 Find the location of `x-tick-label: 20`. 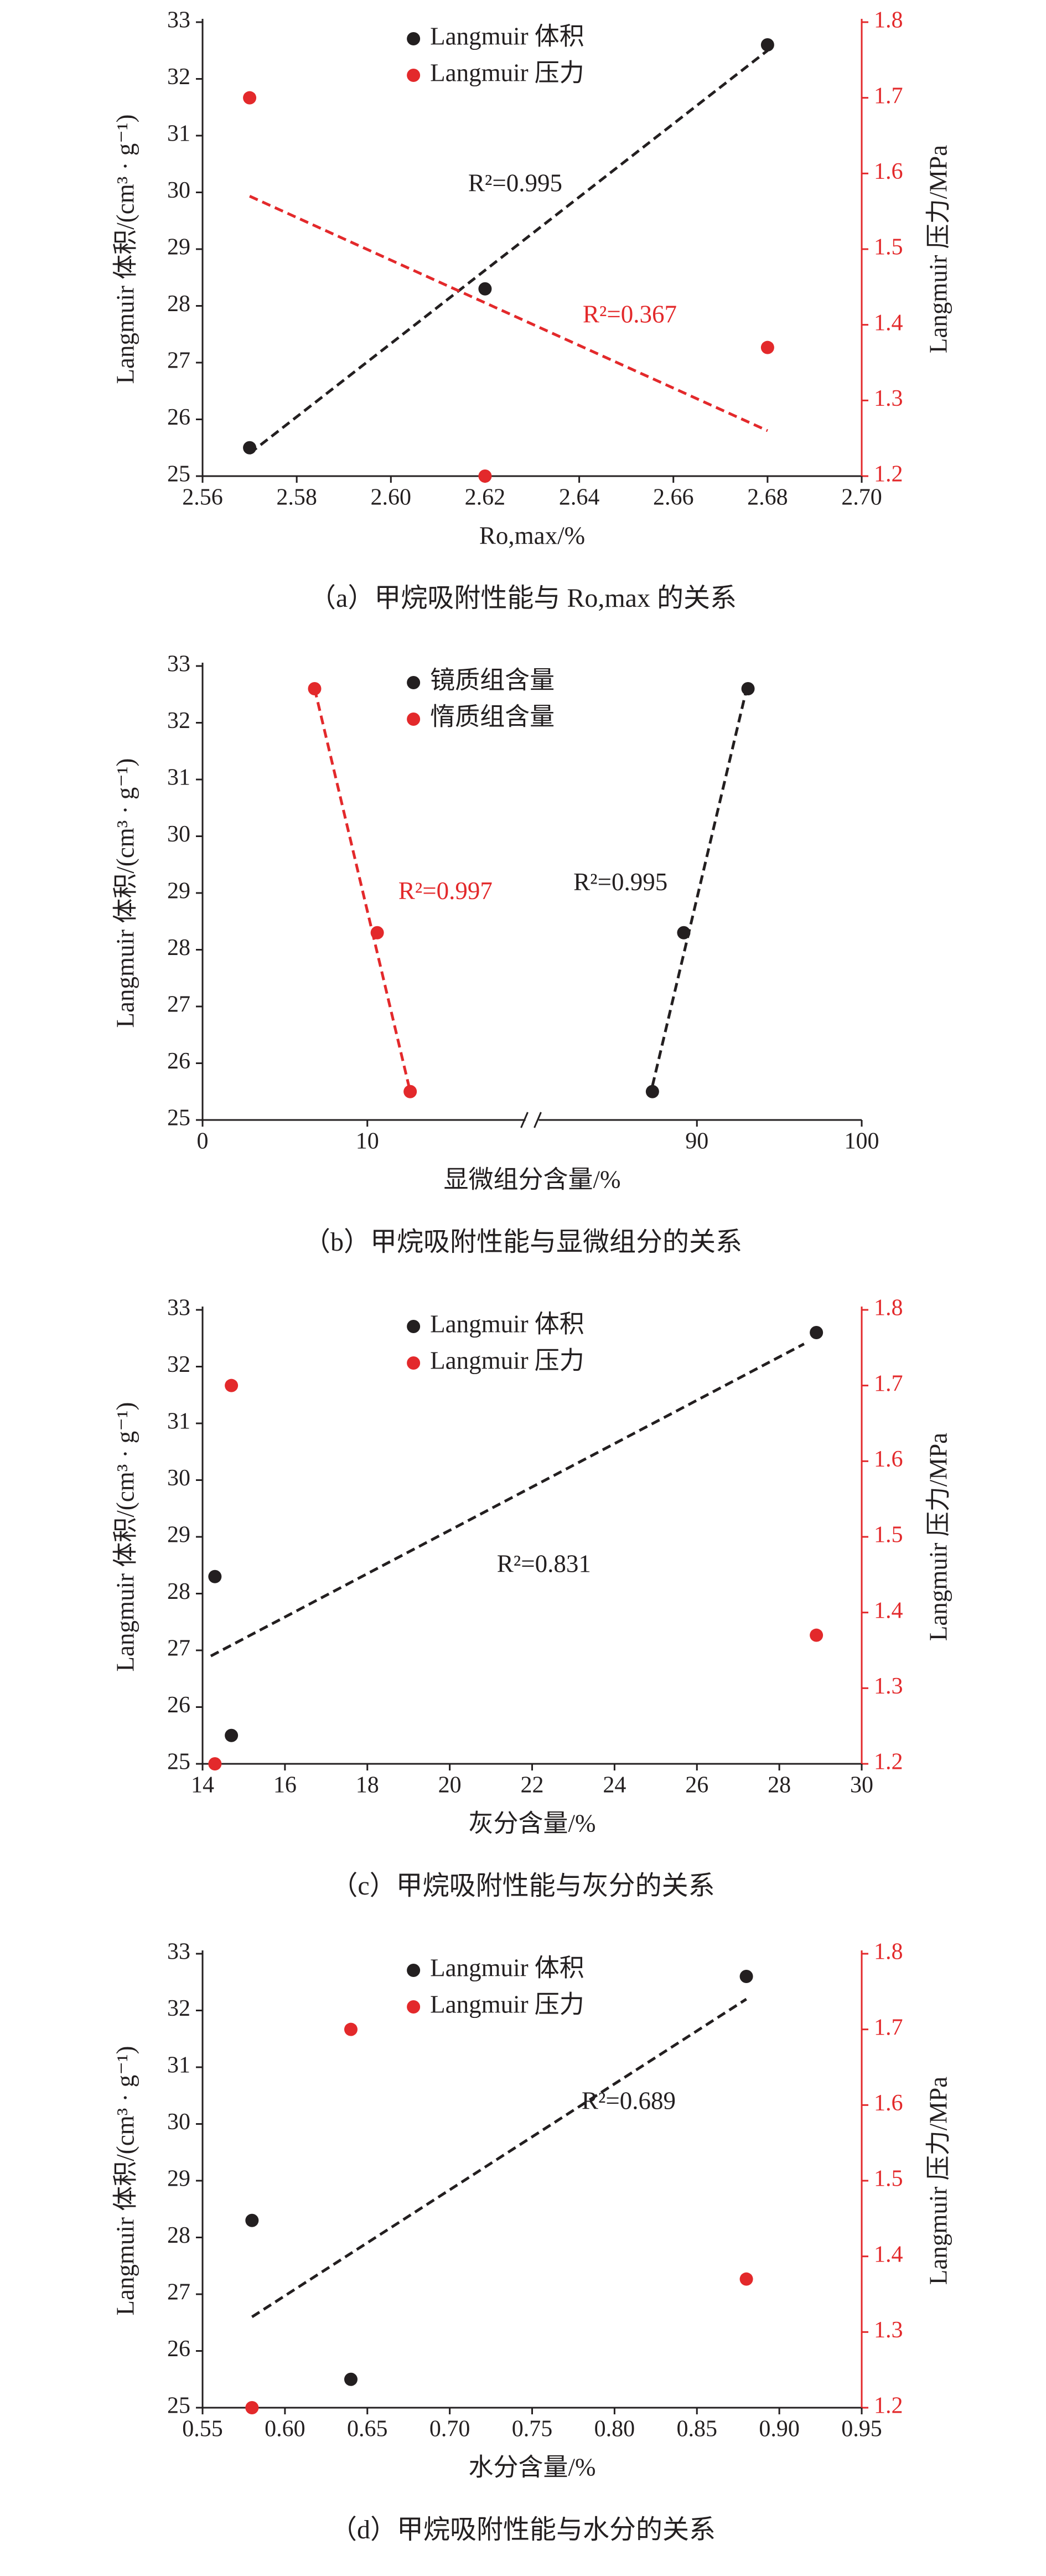

x-tick-label: 20 is located at coordinates (450, 1785).